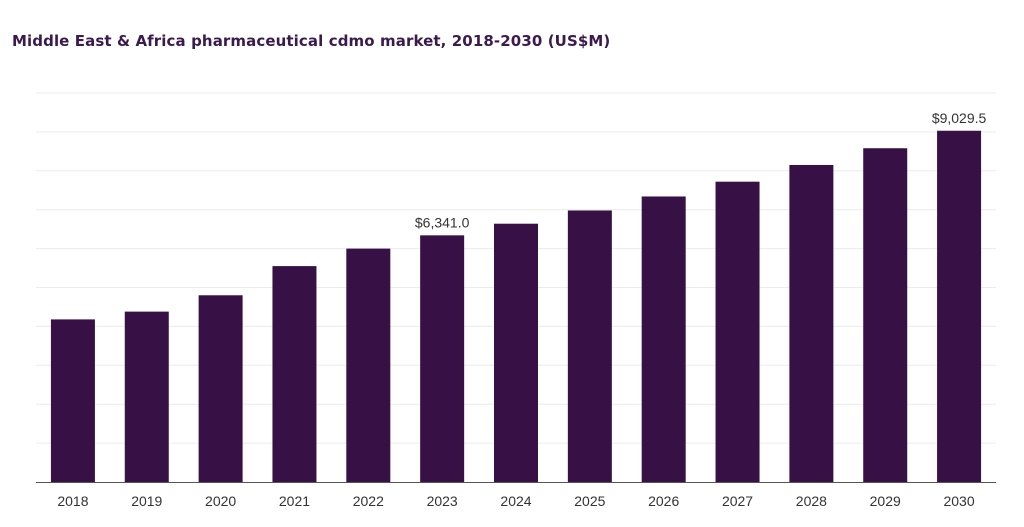  What do you see at coordinates (737, 501) in the screenshot?
I see `x-tick-label: 2027` at bounding box center [737, 501].